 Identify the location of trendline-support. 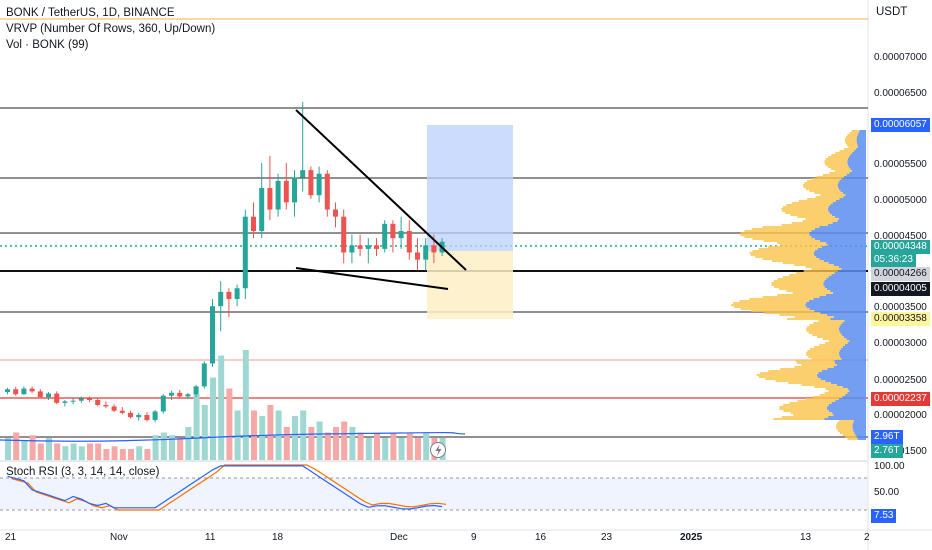
(372, 278).